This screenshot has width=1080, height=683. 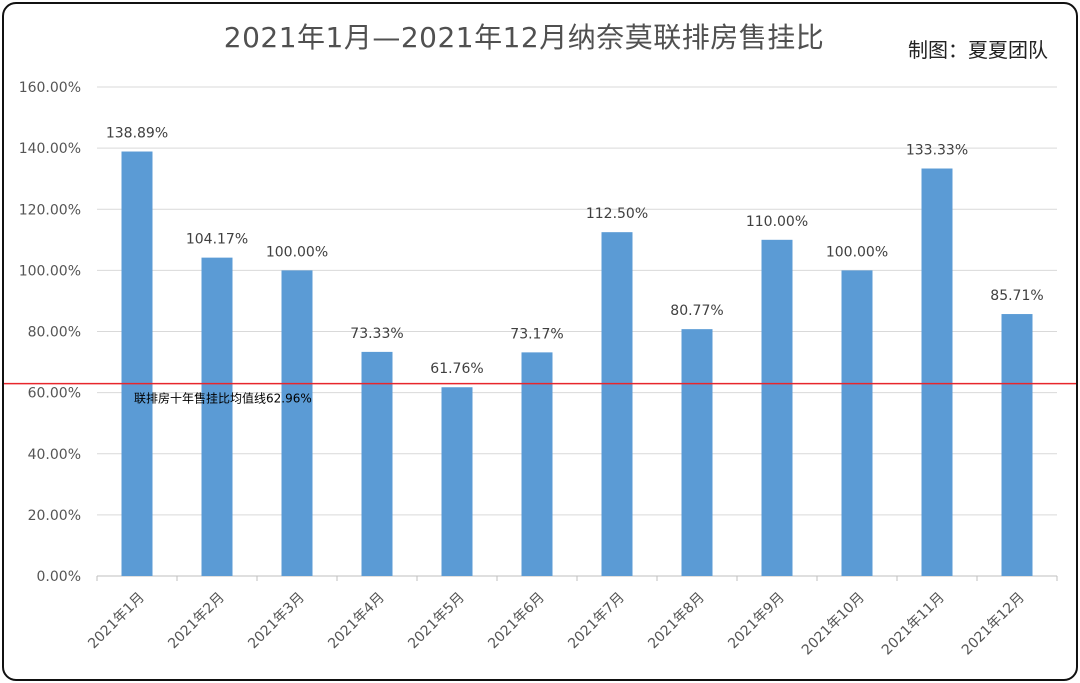 I want to click on data-label: 85.71%, so click(x=1016, y=296).